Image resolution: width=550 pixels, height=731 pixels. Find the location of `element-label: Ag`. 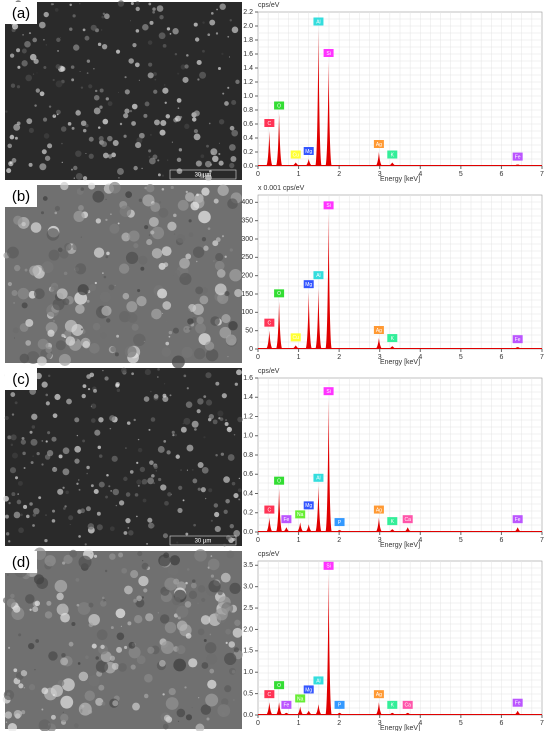

element-label: Ag is located at coordinates (379, 510).